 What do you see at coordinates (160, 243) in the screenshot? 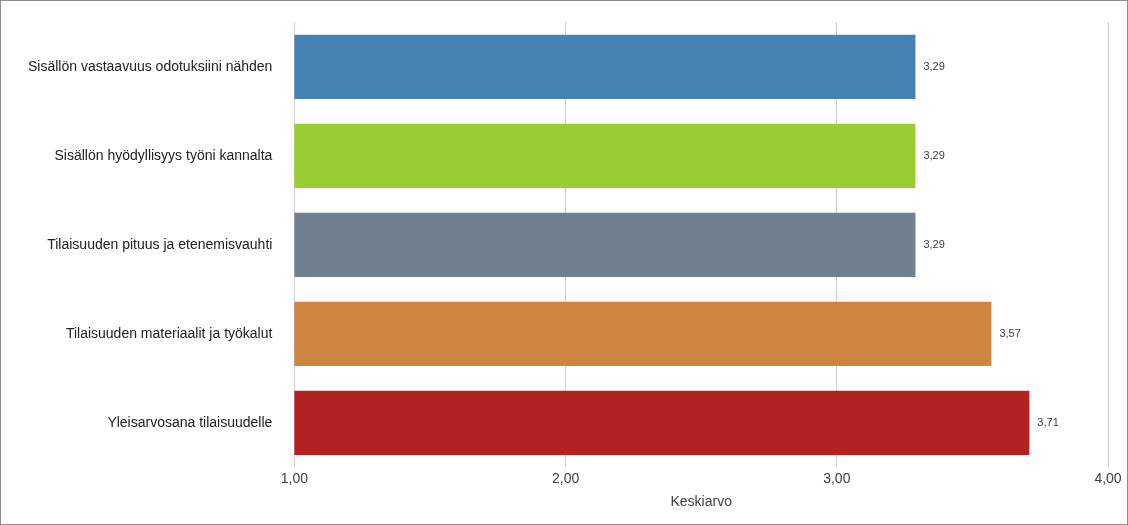
I see `y-tick-label: Tilaisuuden pituus ja etenemisvauhti` at bounding box center [160, 243].